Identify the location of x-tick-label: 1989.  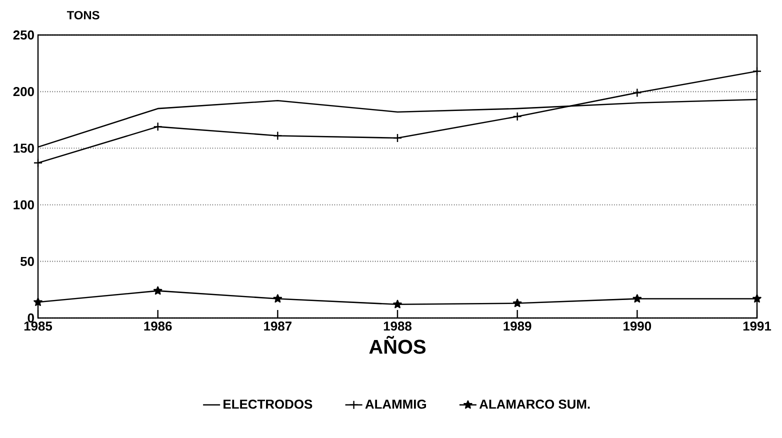
(518, 326).